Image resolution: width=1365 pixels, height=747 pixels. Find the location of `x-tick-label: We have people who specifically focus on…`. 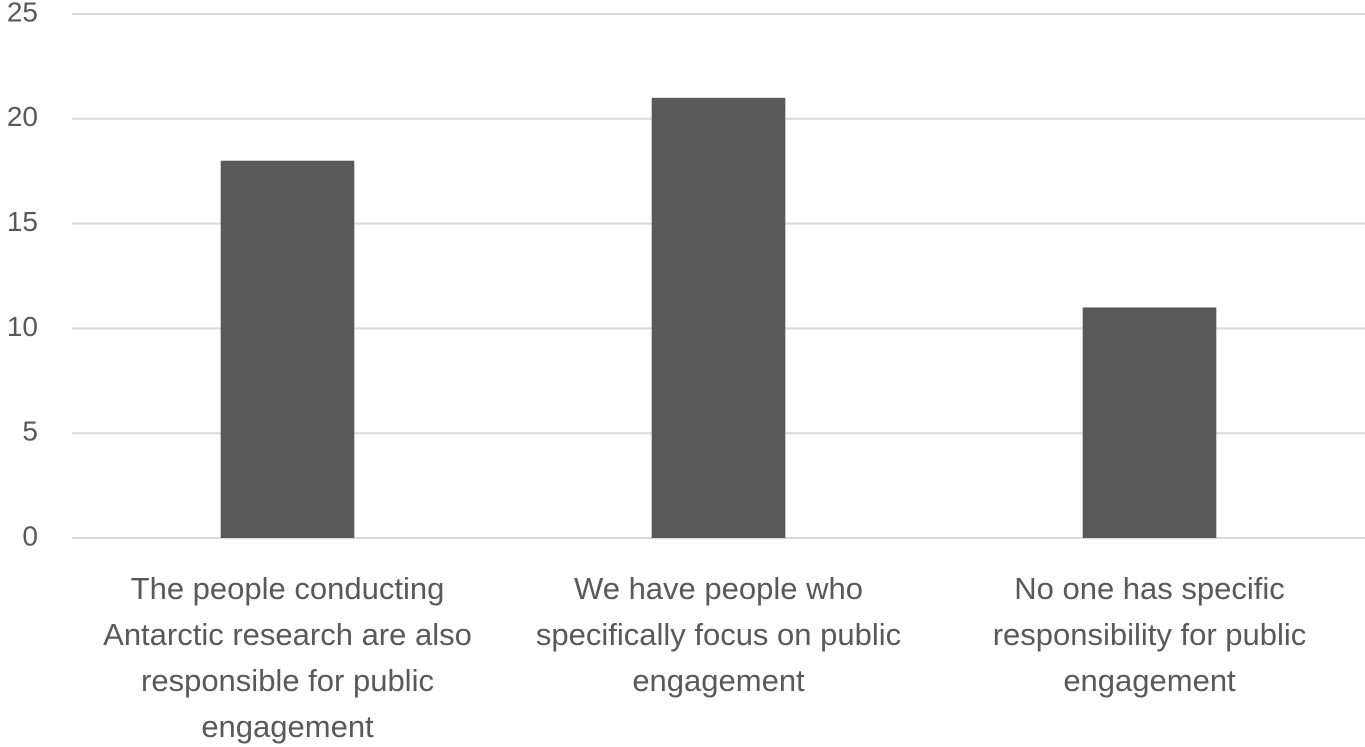

x-tick-label: We have people who specifically focus on… is located at coordinates (718, 634).